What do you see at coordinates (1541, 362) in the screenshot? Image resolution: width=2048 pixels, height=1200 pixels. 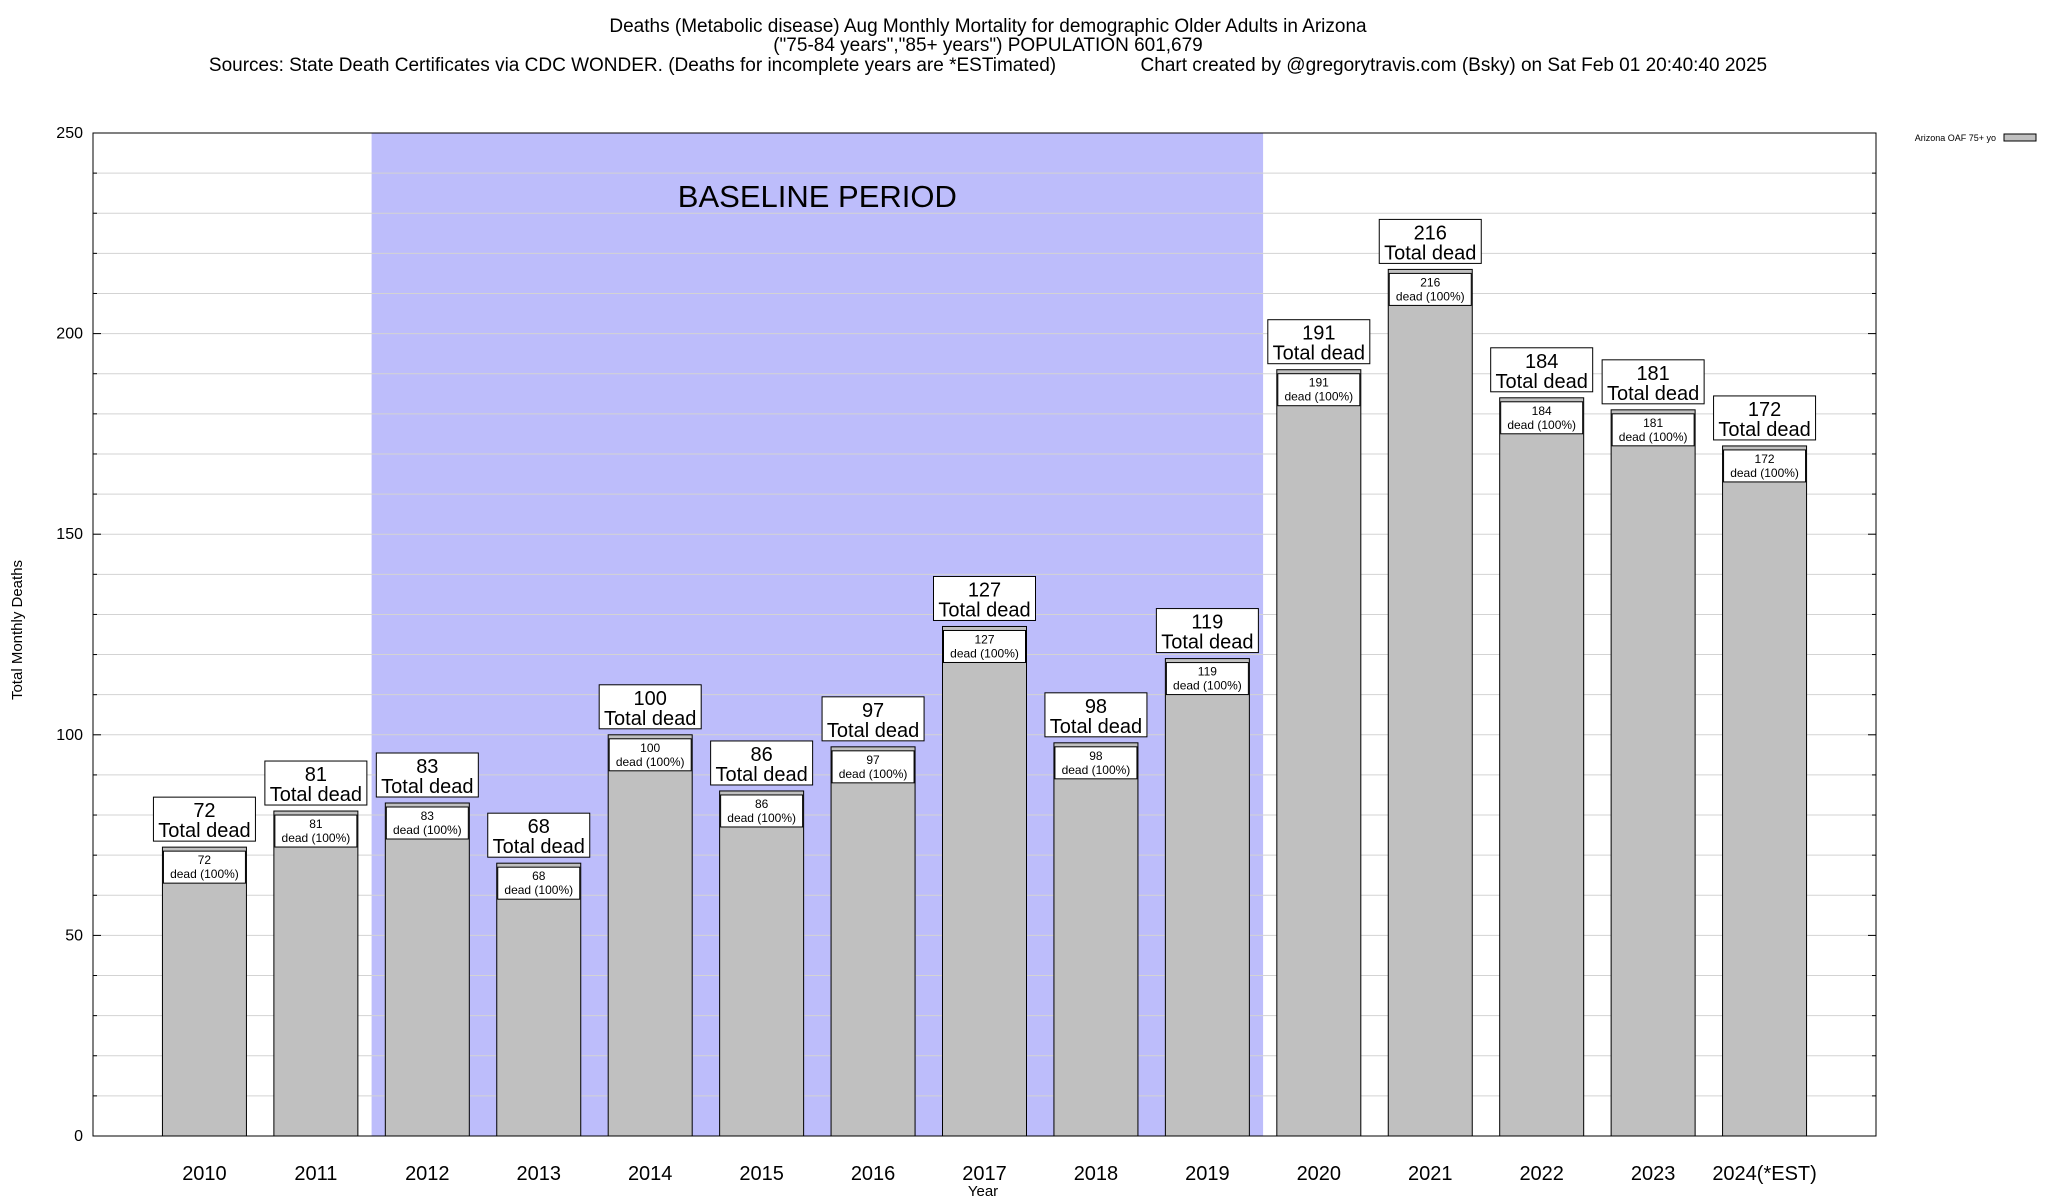 I see `bar-total-value: 184` at bounding box center [1541, 362].